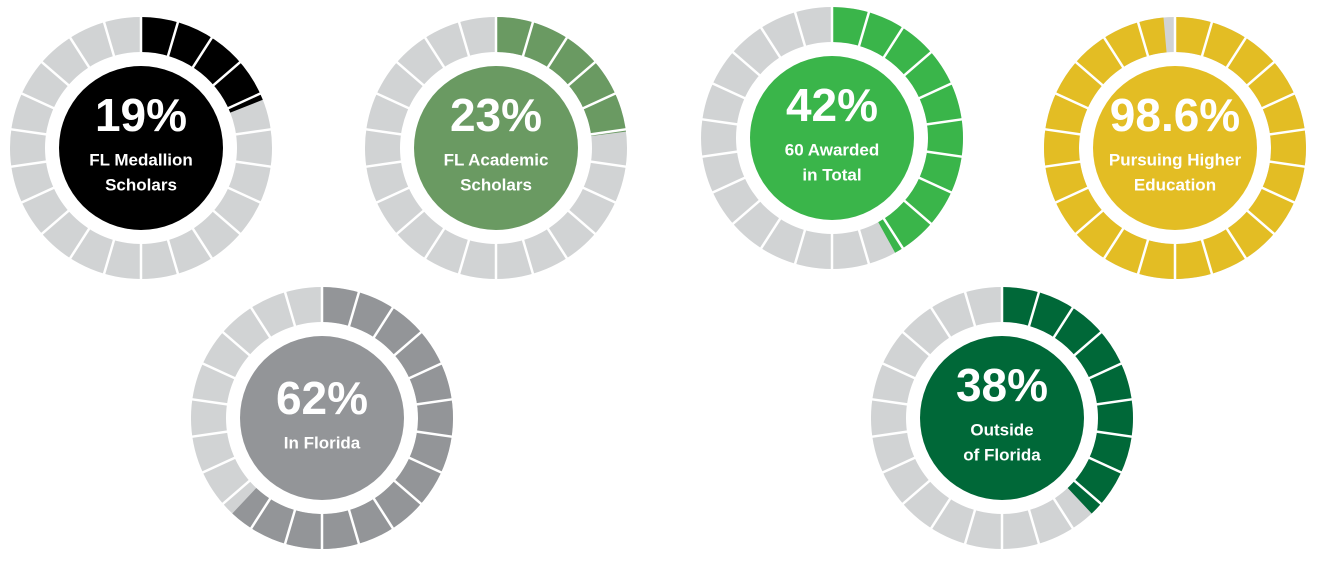  I want to click on percent-label: 19%, so click(141, 115).